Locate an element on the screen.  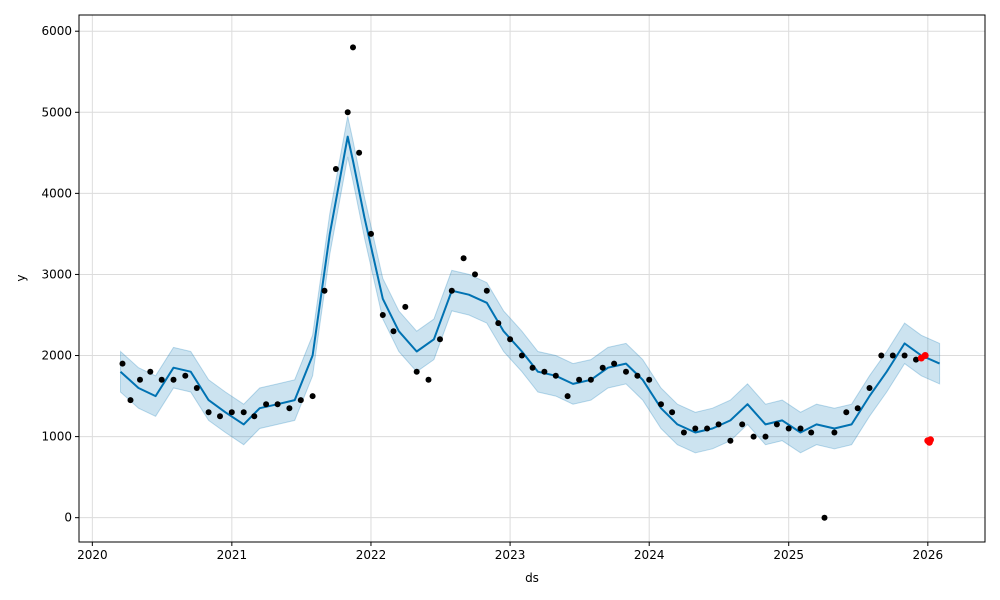
y-tick-label: 1000 is located at coordinates (56, 437).